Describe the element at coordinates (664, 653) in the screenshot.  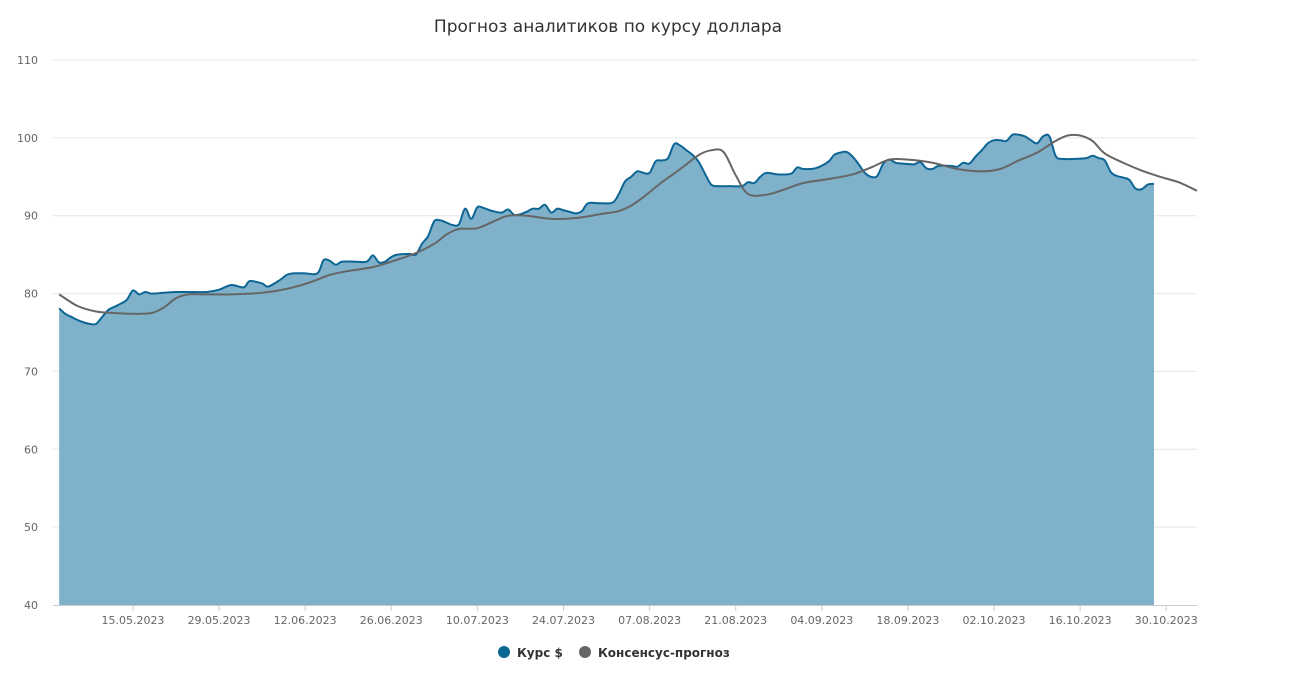
I see `legend-label: Консенсус-прогноз` at that location.